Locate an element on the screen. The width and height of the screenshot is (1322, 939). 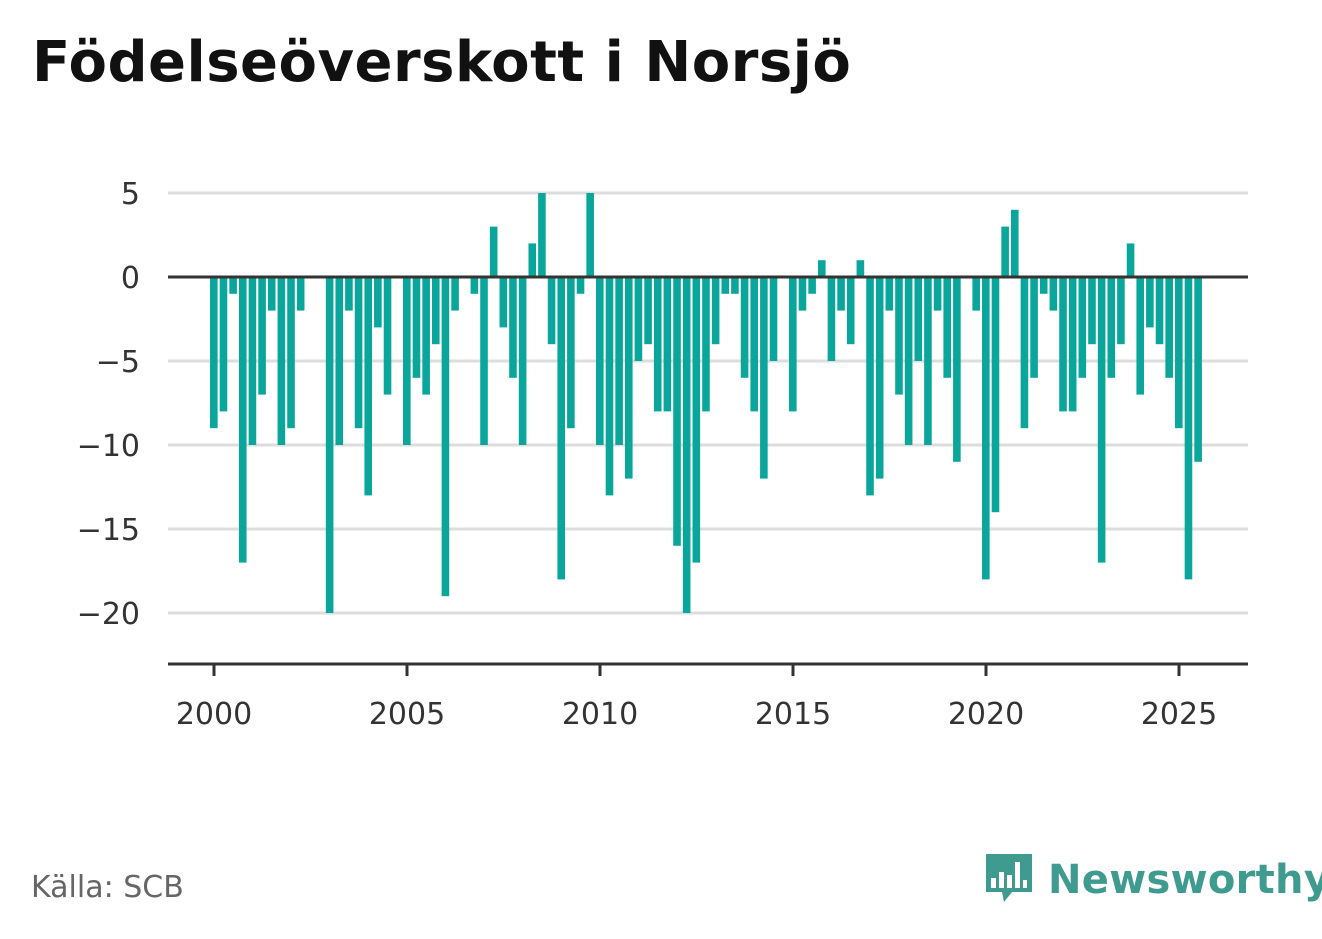
newsworthy-brand: Newsworthy is located at coordinates (1152, 880).